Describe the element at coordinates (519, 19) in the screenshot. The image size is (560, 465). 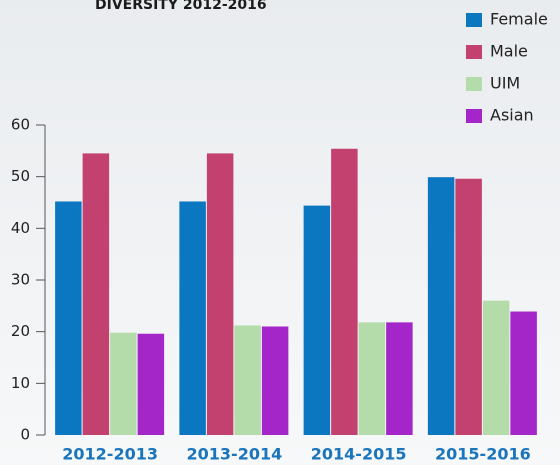
I see `legend-label: Female` at that location.